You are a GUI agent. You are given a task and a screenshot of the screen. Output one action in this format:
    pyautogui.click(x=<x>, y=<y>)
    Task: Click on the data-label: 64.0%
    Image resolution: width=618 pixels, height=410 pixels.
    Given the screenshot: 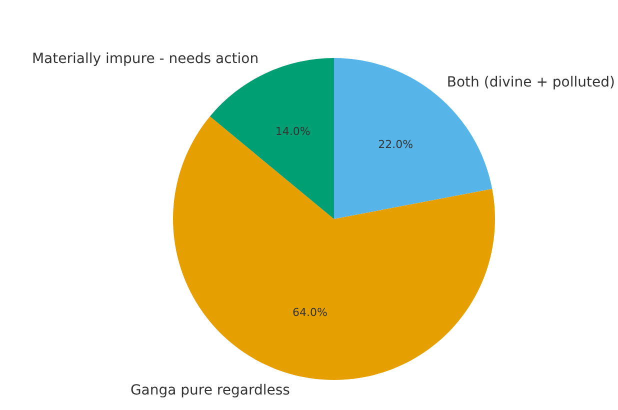 What is the action you would take?
    pyautogui.click(x=310, y=313)
    